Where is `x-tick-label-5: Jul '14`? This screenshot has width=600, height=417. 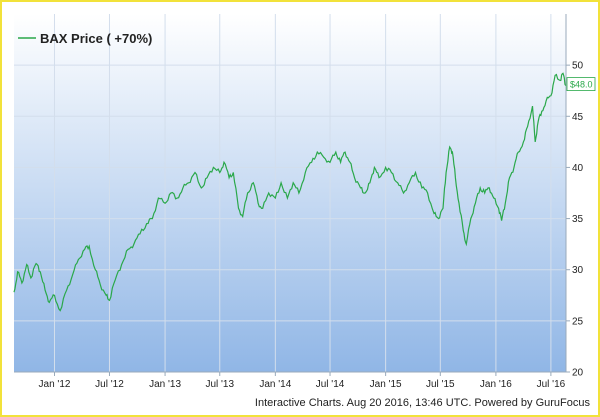 x-tick-label-5: Jul '14 is located at coordinates (330, 384).